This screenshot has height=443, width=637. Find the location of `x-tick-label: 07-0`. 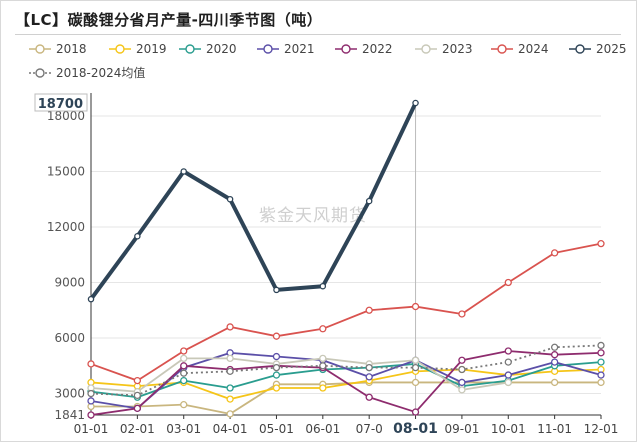

x-tick-label: 07-0 is located at coordinates (369, 429).